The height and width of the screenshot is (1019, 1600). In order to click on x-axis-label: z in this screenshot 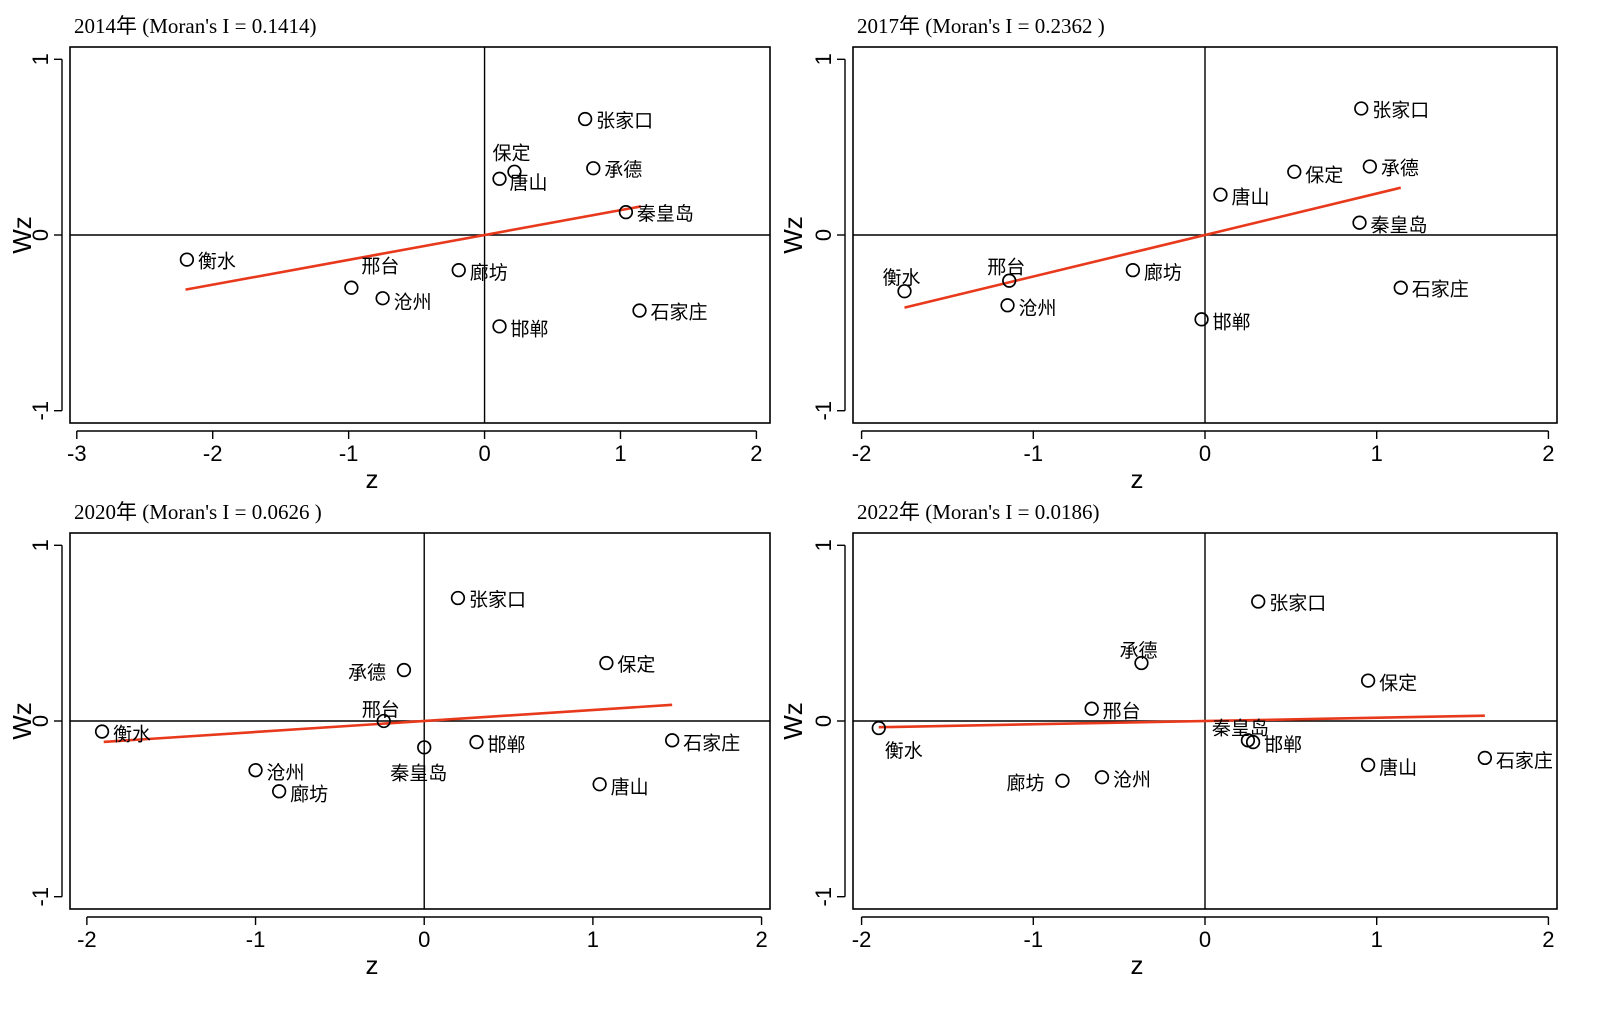, I will do `click(1137, 965)`.